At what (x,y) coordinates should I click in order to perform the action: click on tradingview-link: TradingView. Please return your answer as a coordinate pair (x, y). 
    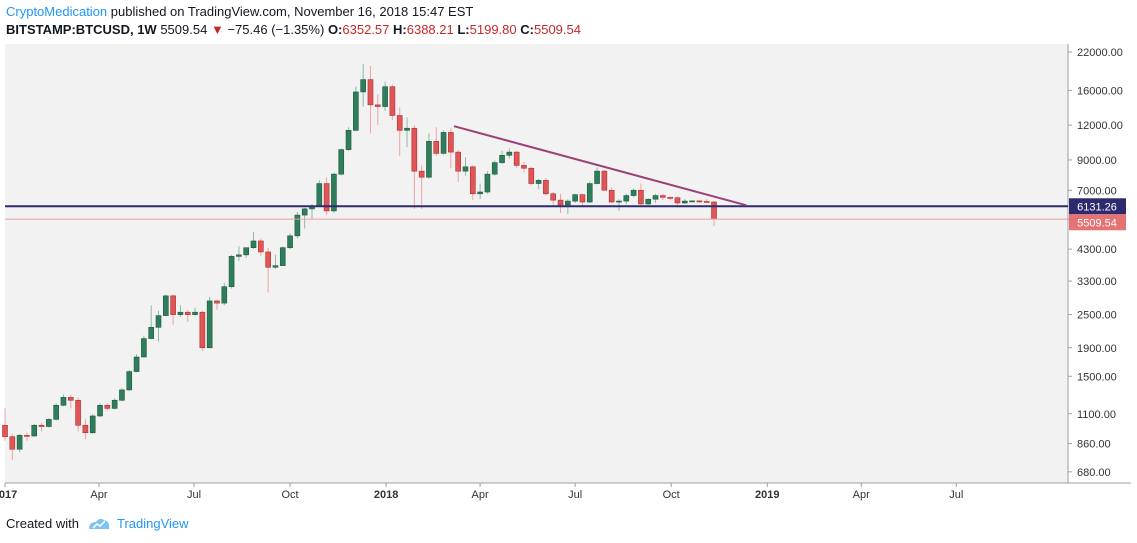
    Looking at the image, I should click on (152, 523).